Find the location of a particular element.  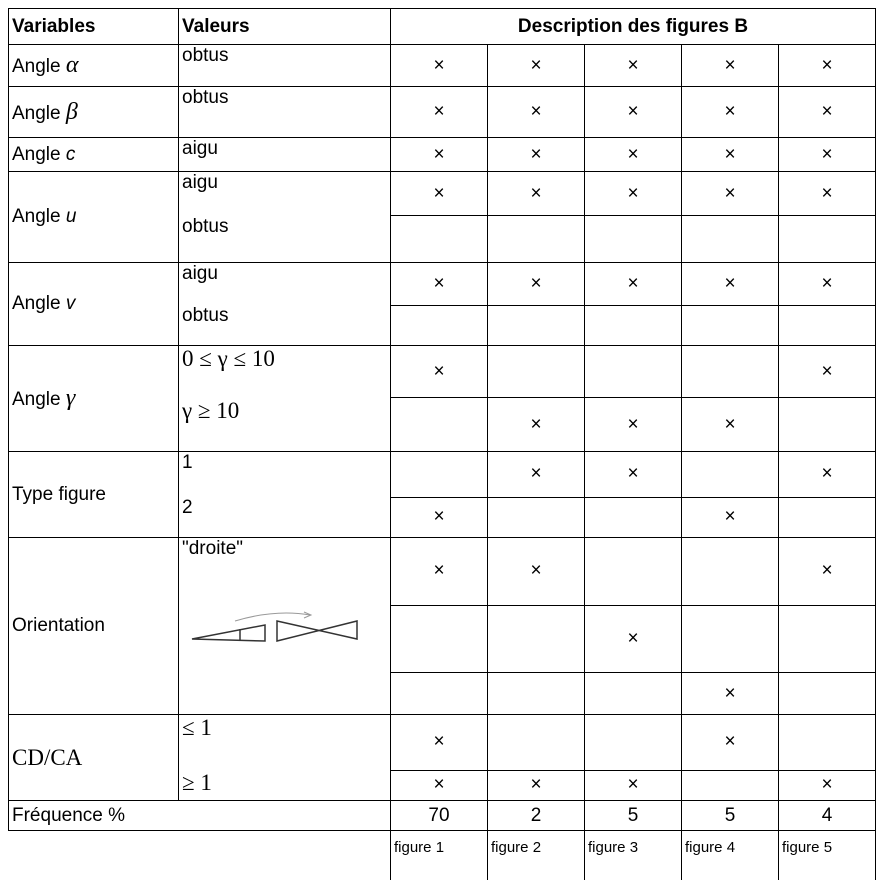

value-label: aigu is located at coordinates (200, 149).